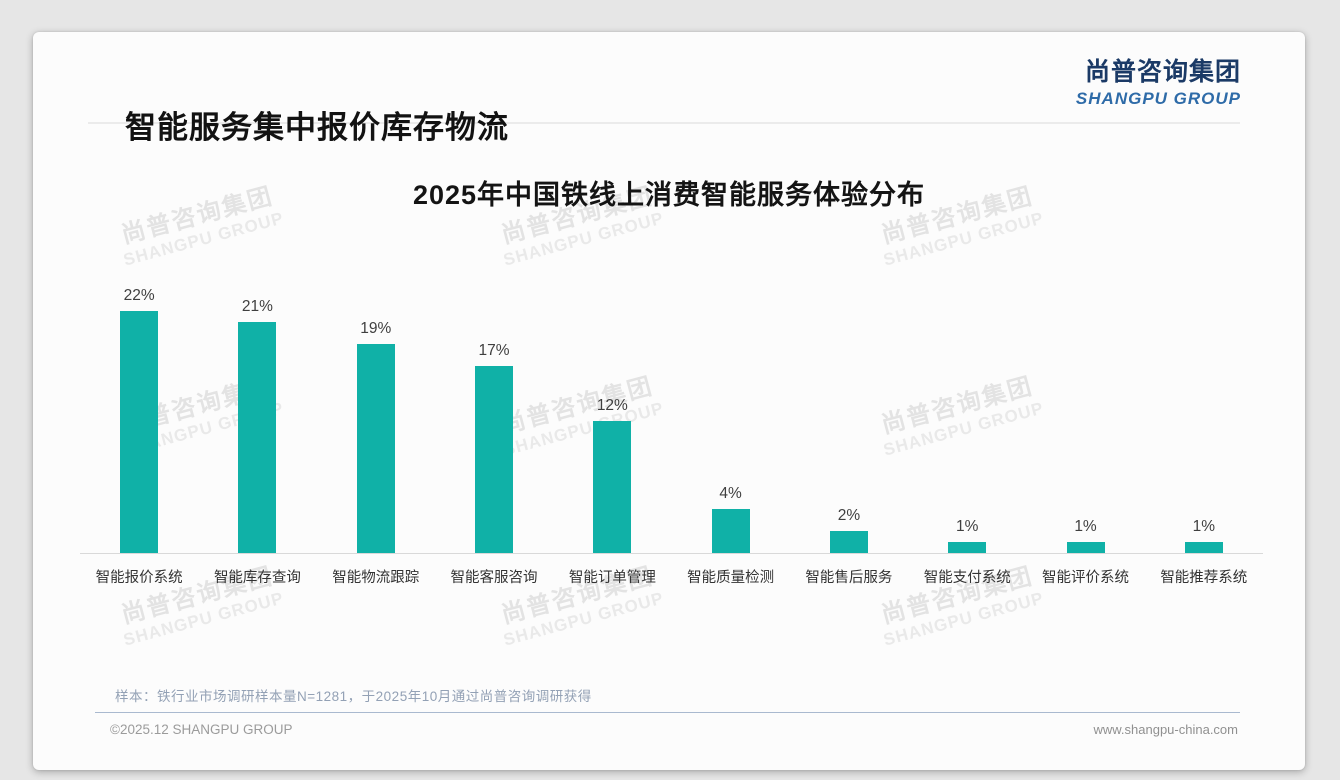 Image resolution: width=1340 pixels, height=780 pixels. I want to click on category-label: 智能售后服务, so click(849, 578).